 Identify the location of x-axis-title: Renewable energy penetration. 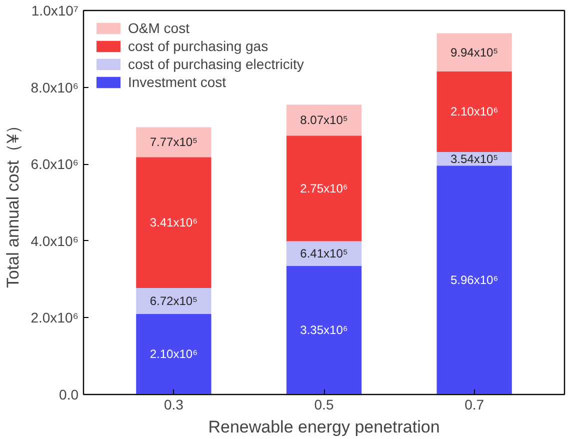
(324, 427).